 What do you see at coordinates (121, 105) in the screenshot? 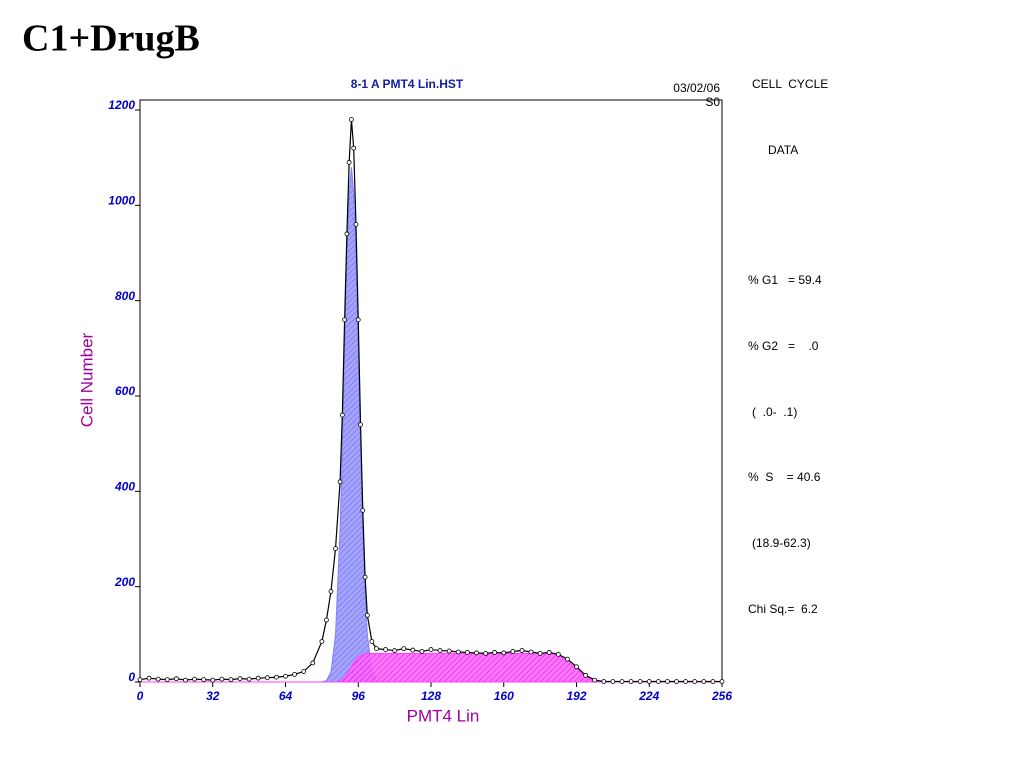
I see `y-tick-label: 1200` at bounding box center [121, 105].